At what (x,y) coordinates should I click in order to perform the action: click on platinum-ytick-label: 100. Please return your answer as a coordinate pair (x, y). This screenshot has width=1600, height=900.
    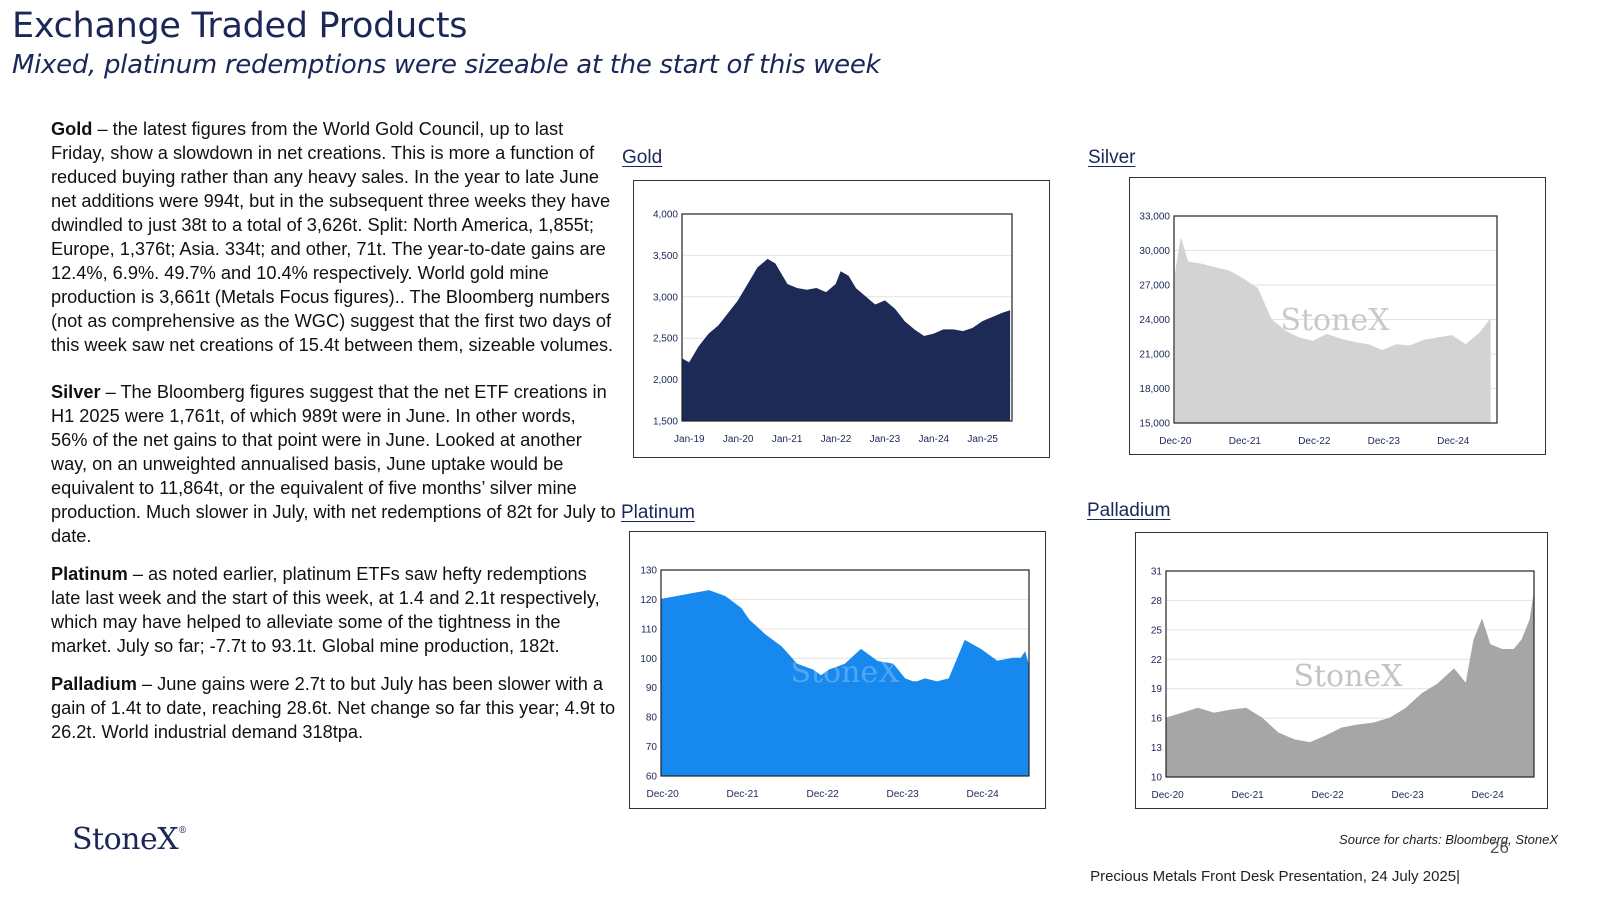
    Looking at the image, I should click on (648, 659).